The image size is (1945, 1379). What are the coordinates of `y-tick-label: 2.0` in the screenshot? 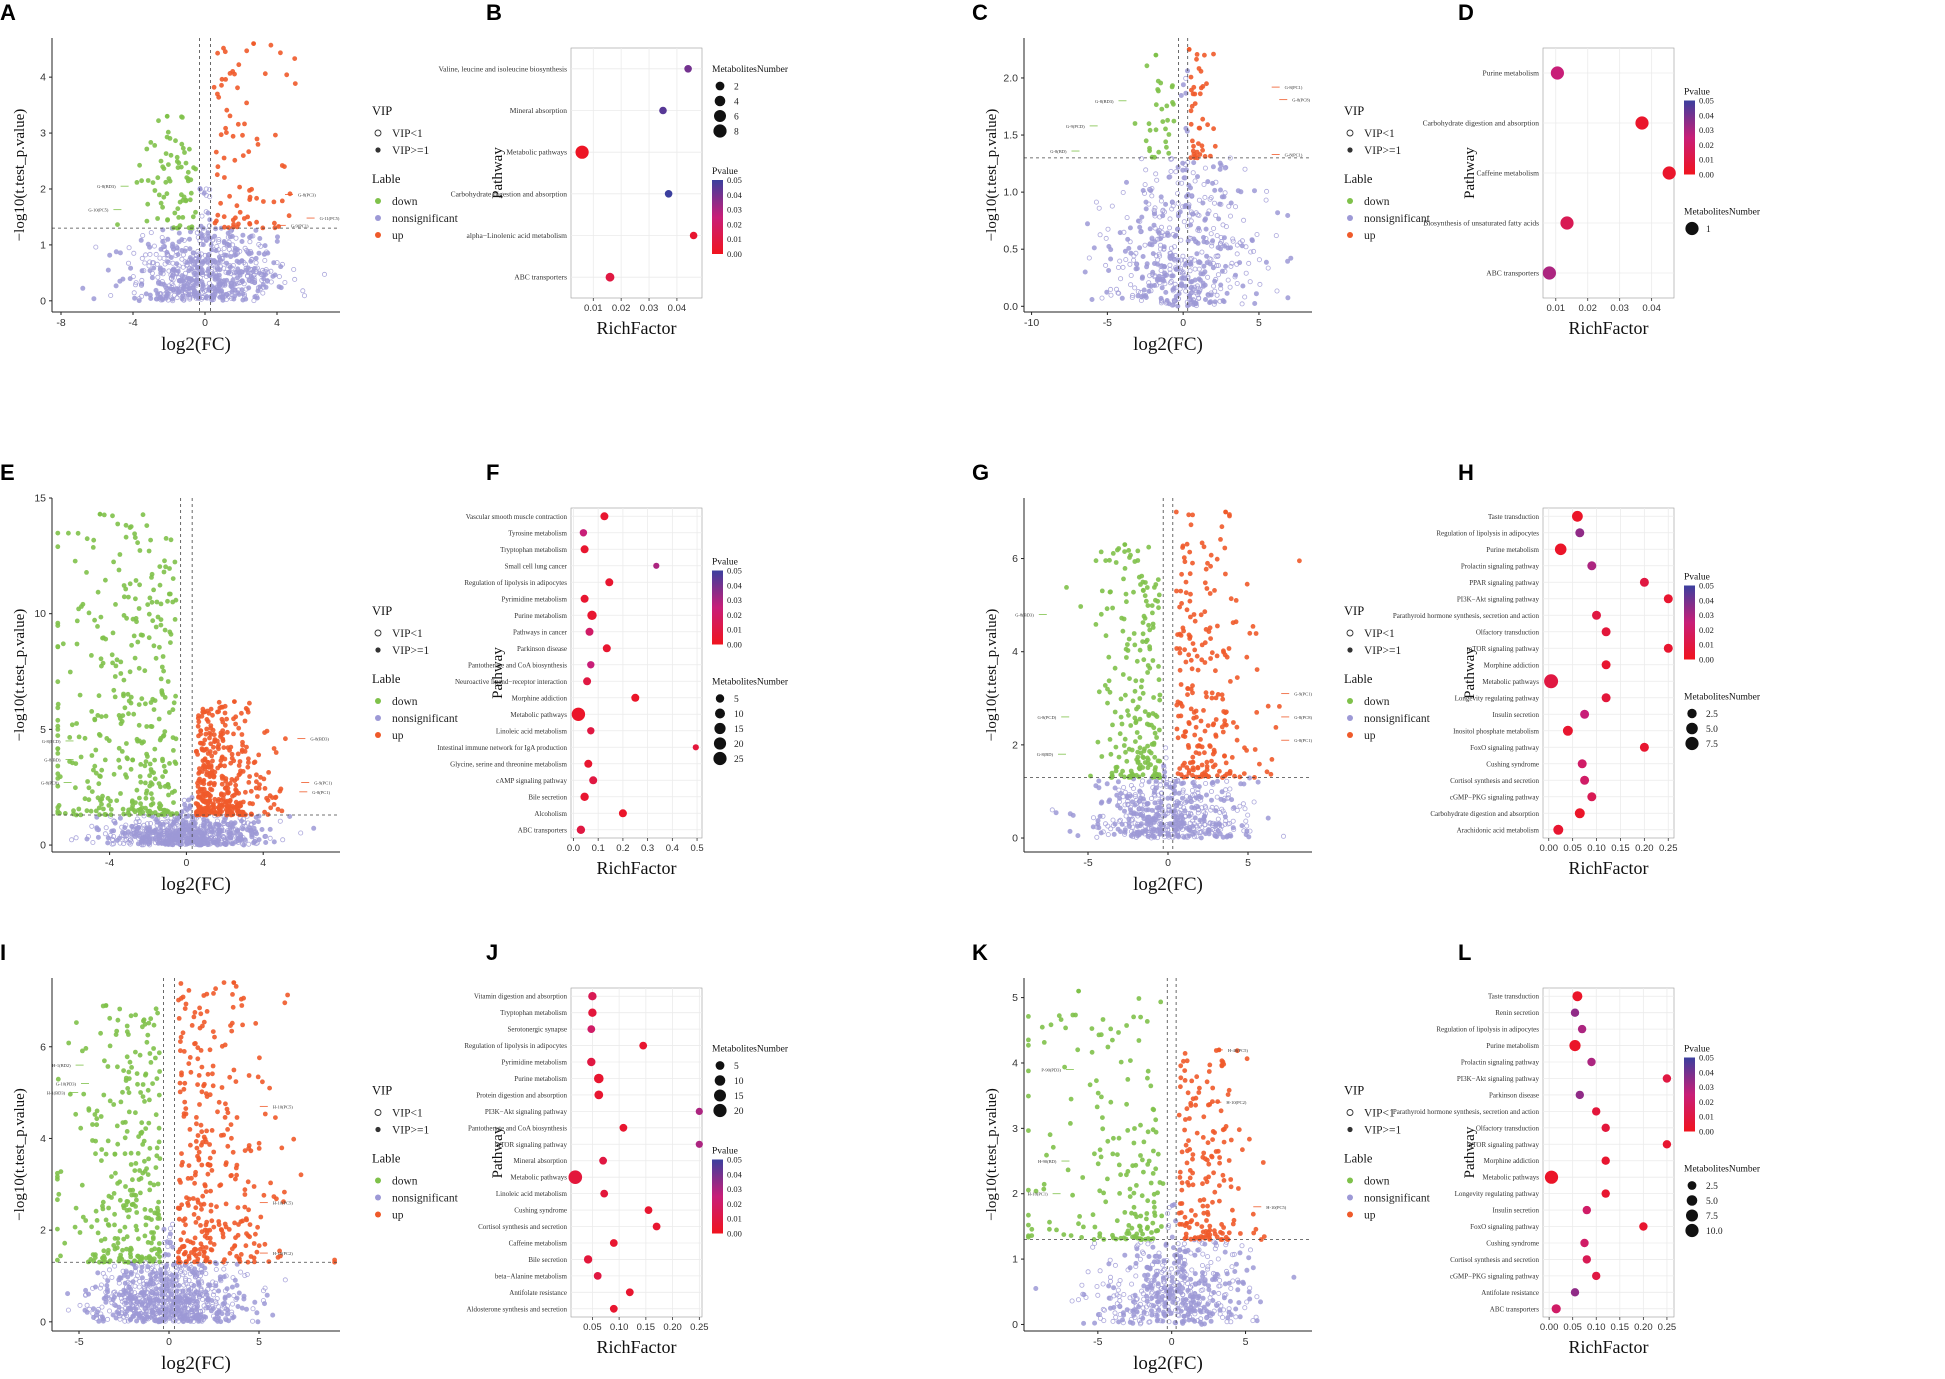 It's located at (1010, 78).